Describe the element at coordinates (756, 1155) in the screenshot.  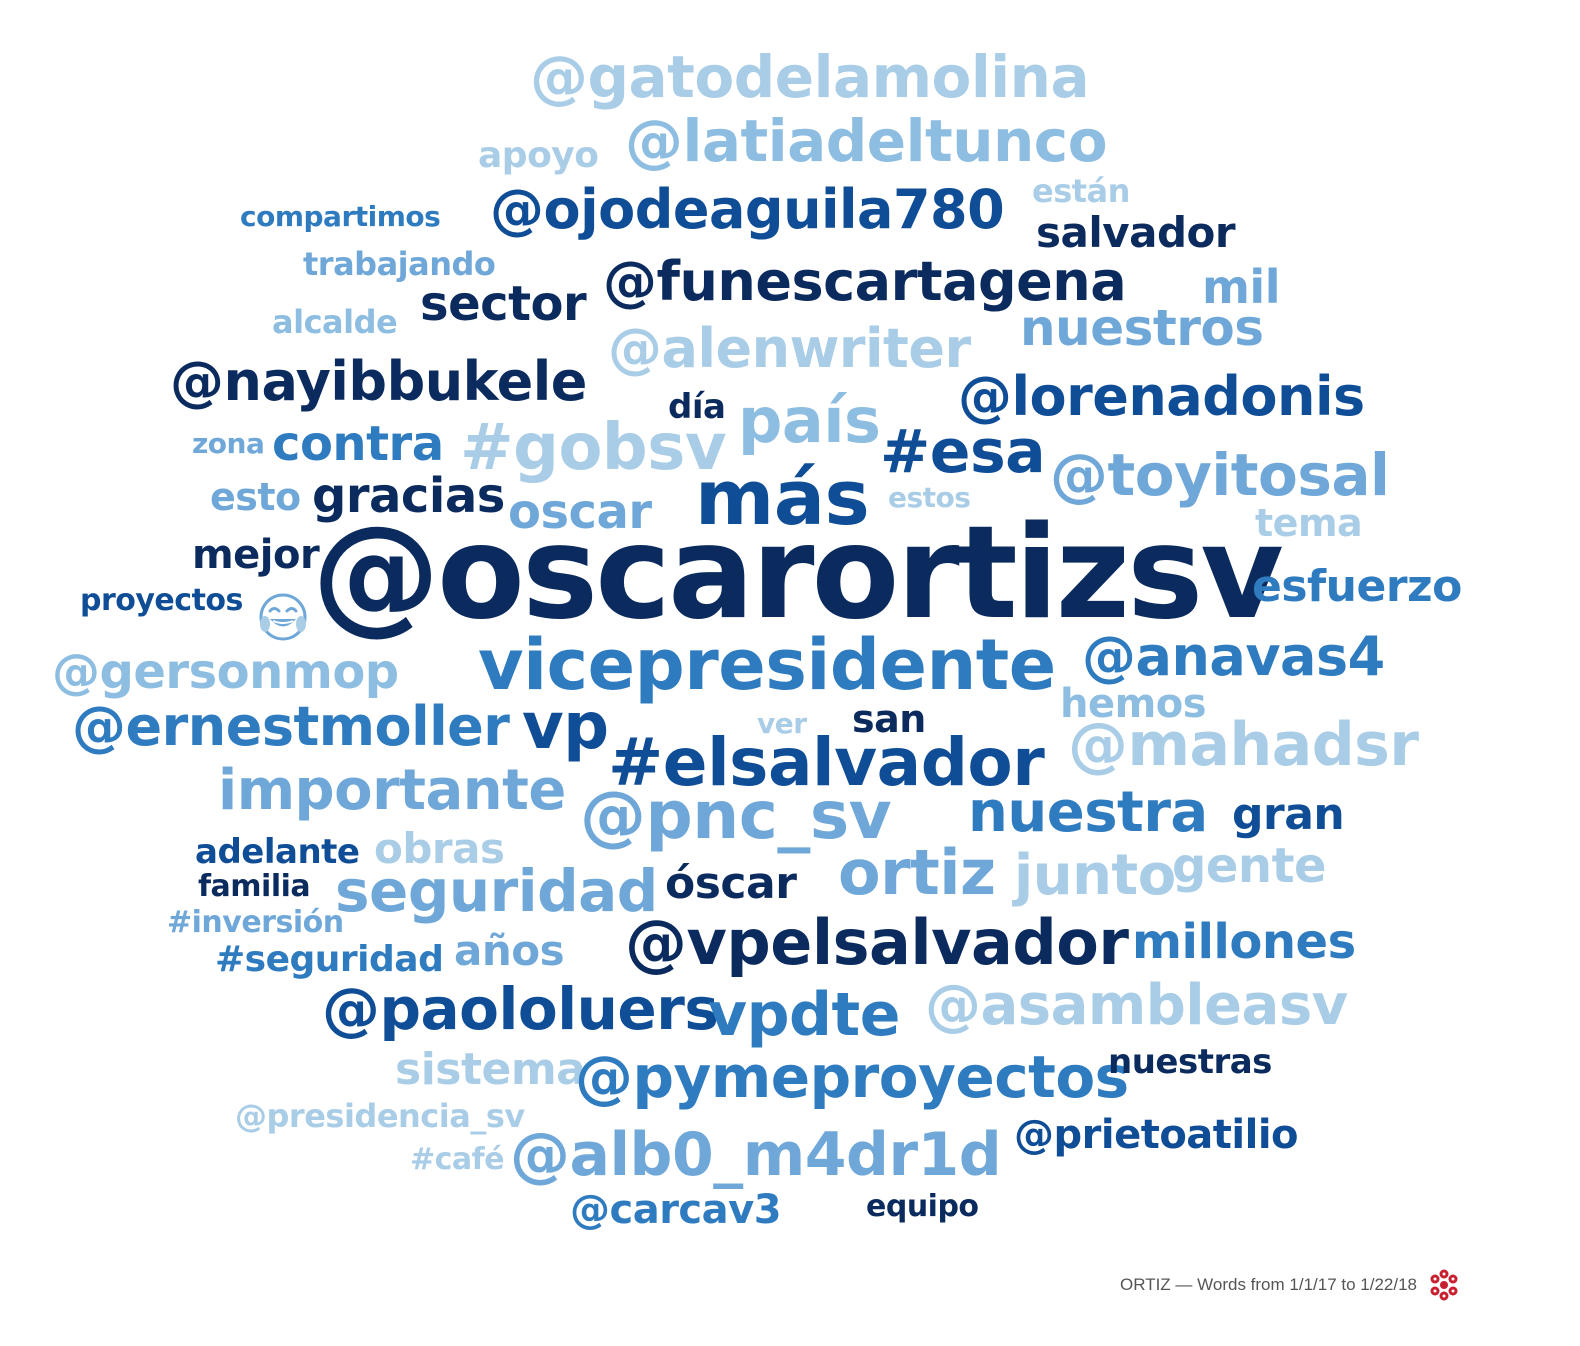
I see `word-alb0_m4dr1d: @alb0_m4dr1d` at that location.